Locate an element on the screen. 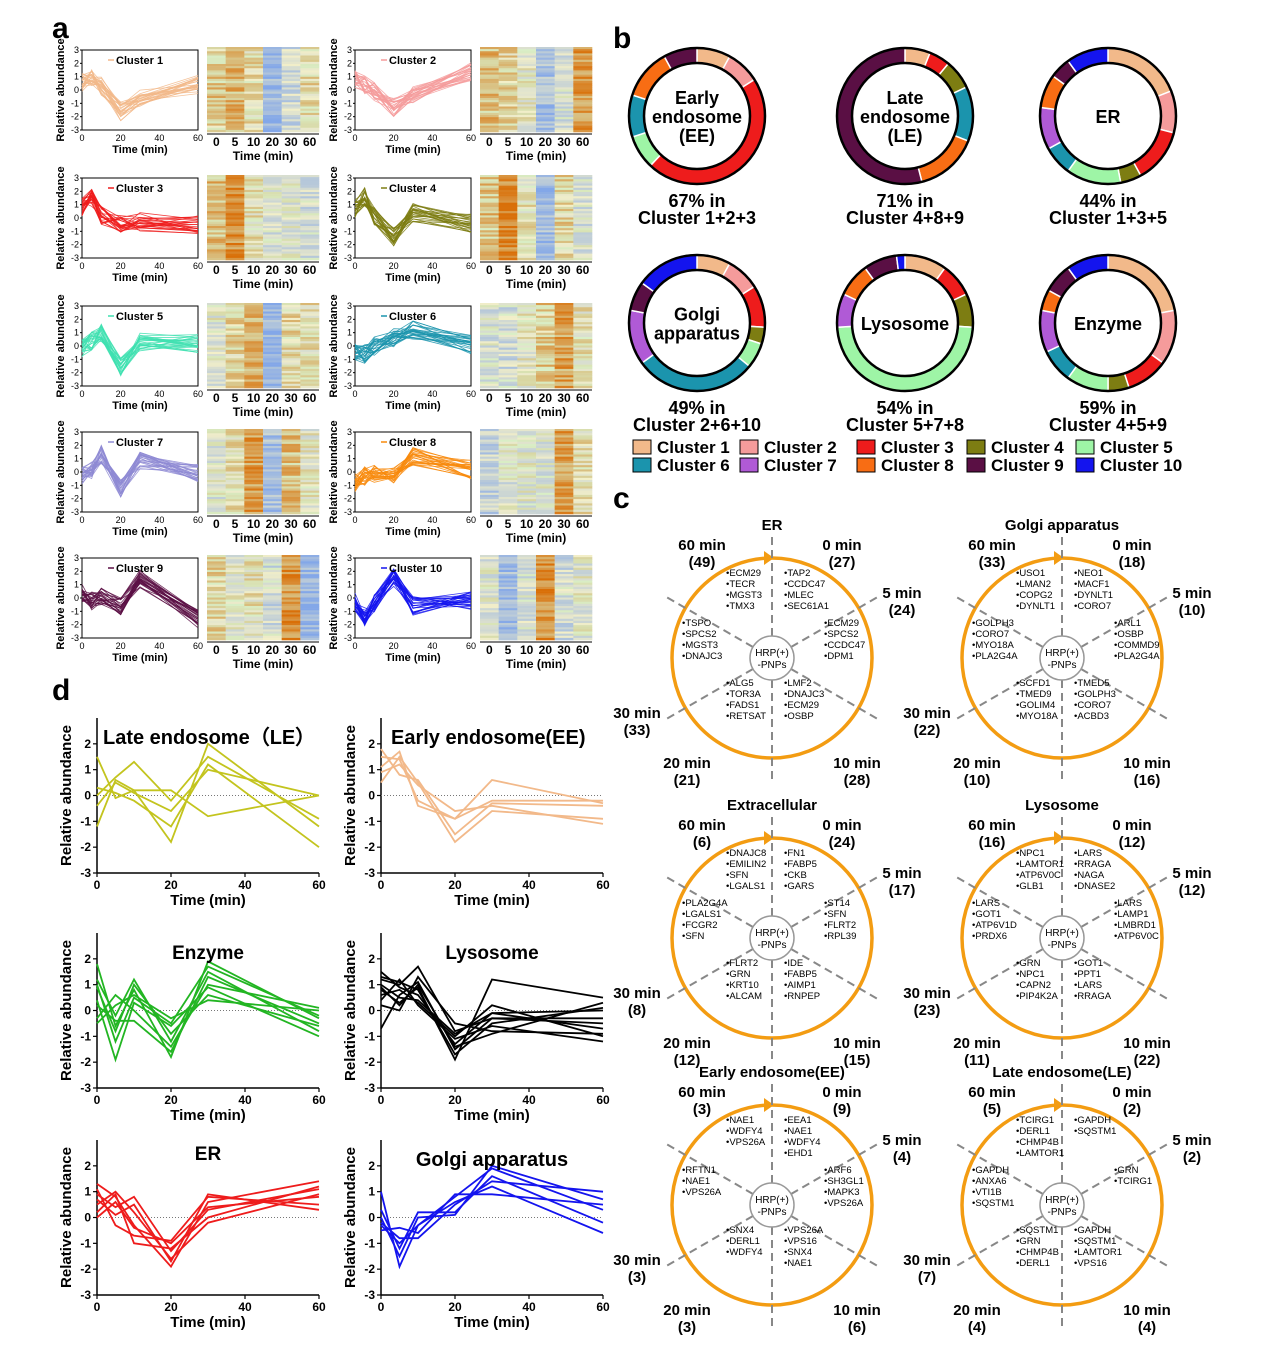 This screenshot has width=1269, height=1351. gene-label: •GARS is located at coordinates (799, 886).